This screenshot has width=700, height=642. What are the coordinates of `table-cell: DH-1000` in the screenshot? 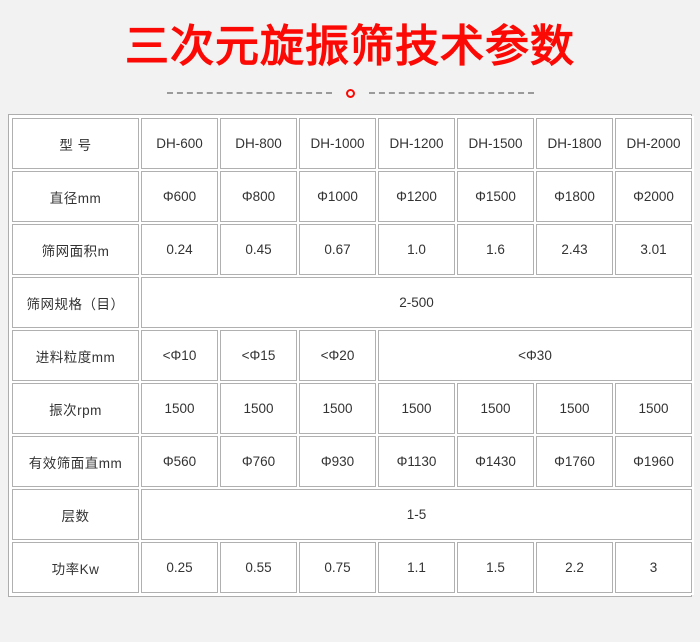 It's located at (337, 143).